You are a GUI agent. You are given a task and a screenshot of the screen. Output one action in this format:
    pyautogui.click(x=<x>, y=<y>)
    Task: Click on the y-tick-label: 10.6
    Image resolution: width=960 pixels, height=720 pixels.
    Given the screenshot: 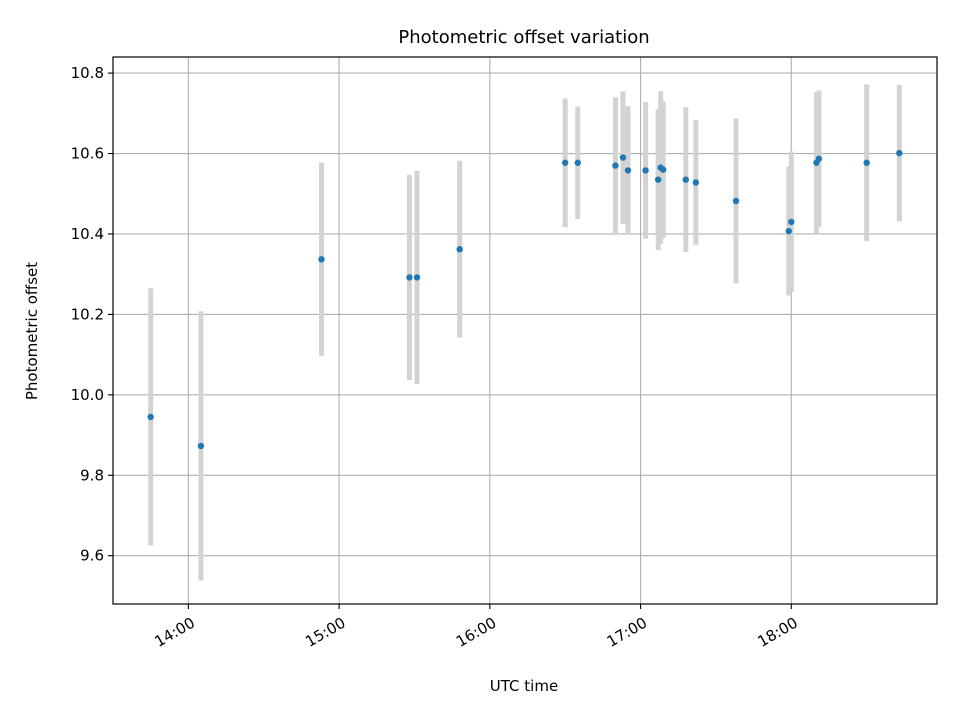 What is the action you would take?
    pyautogui.click(x=87, y=154)
    